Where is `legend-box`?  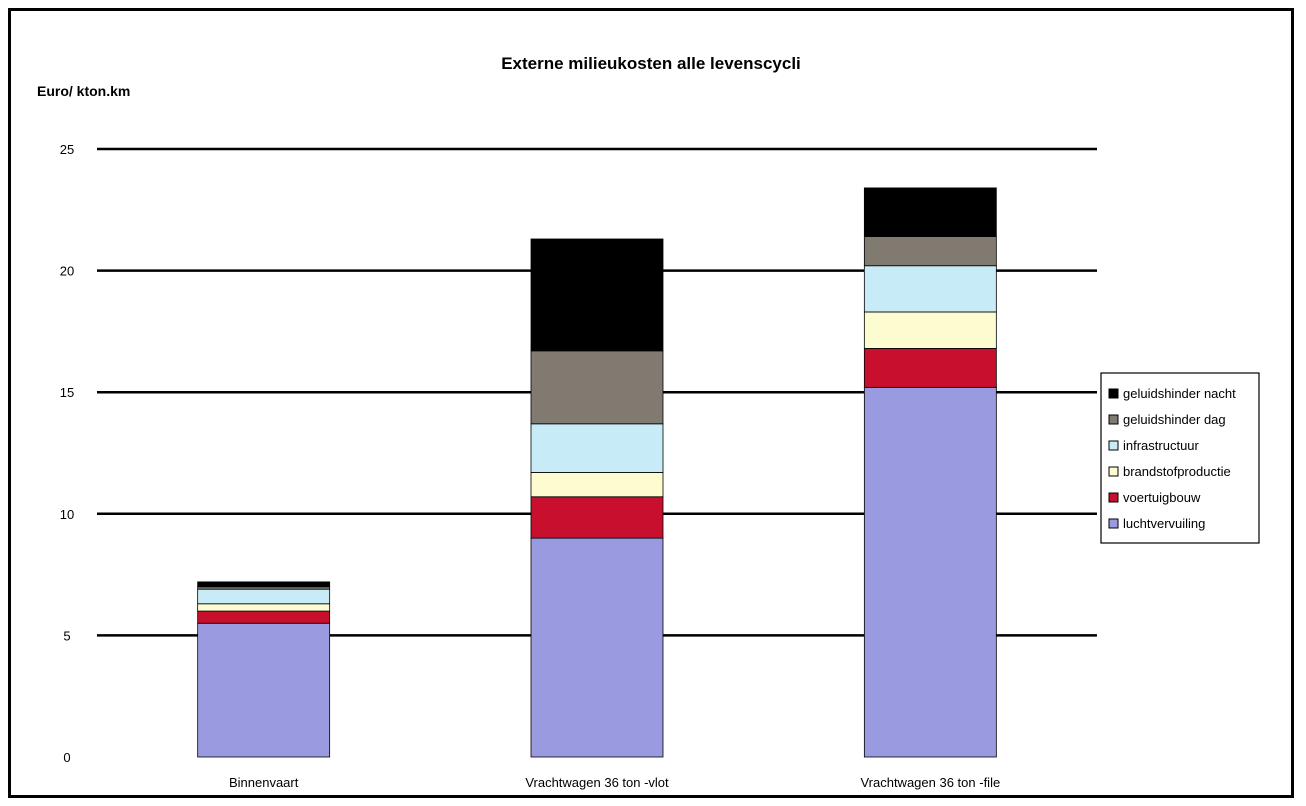 legend-box is located at coordinates (1180, 458).